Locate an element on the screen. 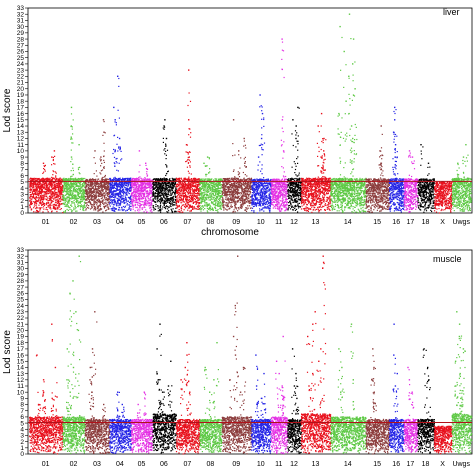 This screenshot has width=474, height=475. y-tick-label: 19 is located at coordinates (21, 95).